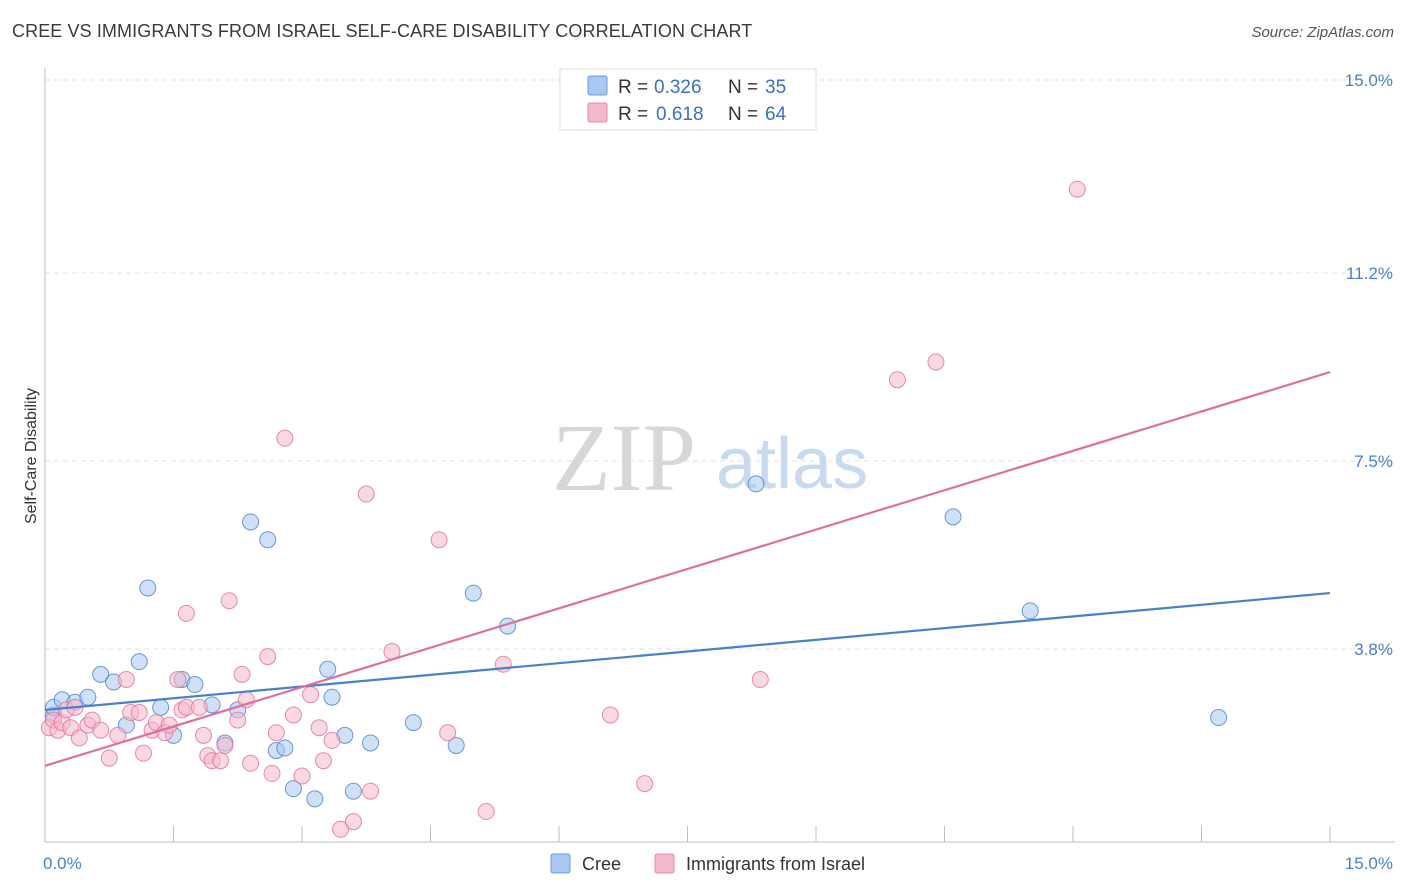  Describe the element at coordinates (680, 114) in the screenshot. I see `legend-r-value-israel: 0.618` at that location.